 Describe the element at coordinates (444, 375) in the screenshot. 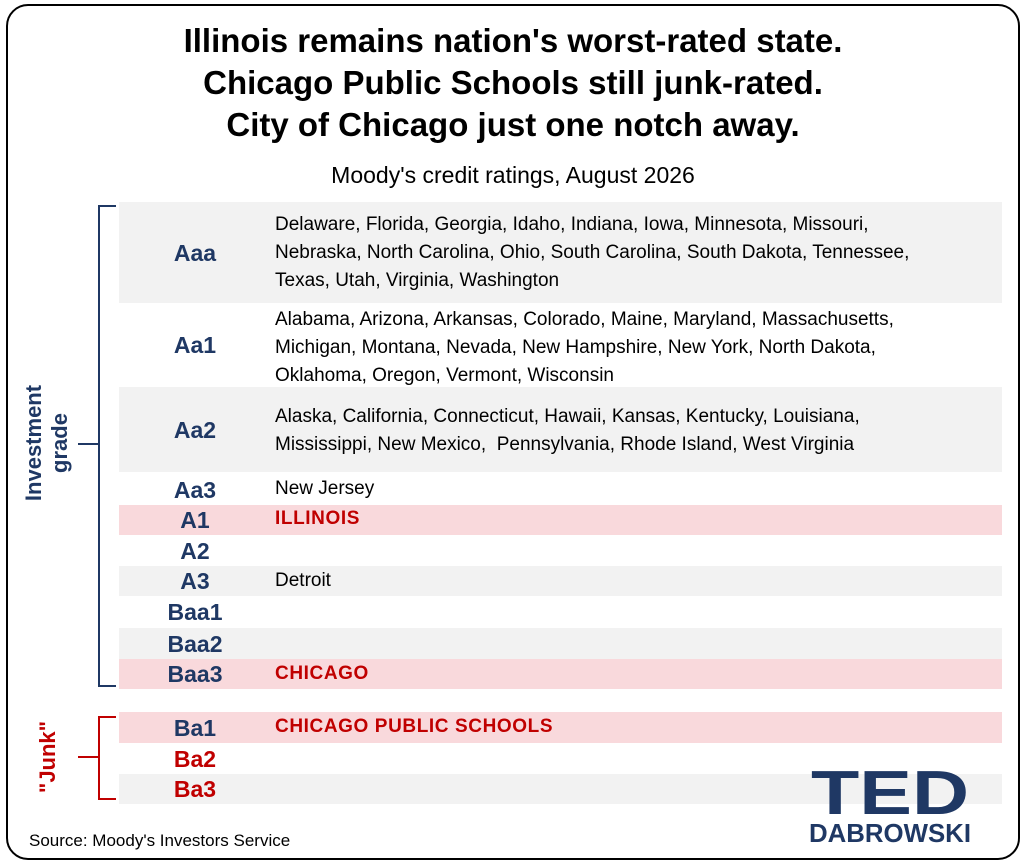

I see `entity-line: Oklahoma, Oregon, Vermont, Wisconsin` at that location.